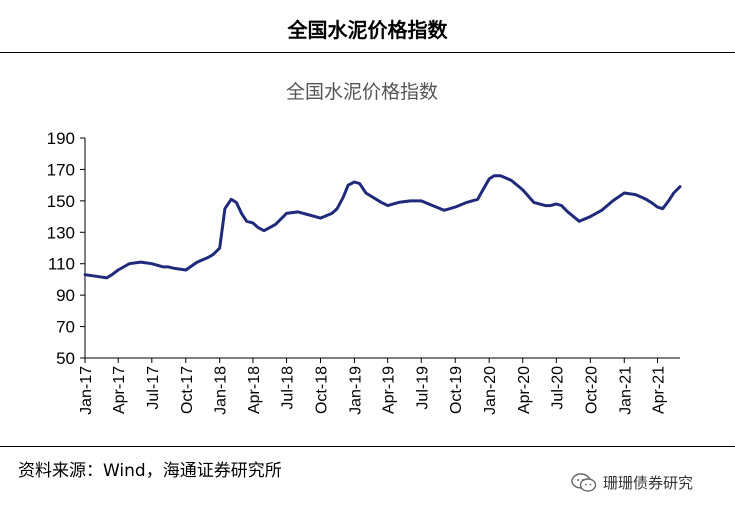  I want to click on x-tick-label: Jan-17, so click(86, 390).